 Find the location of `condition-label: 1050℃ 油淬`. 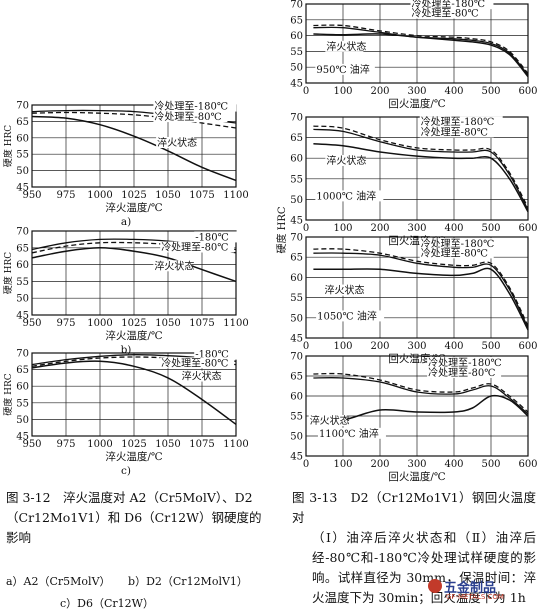

condition-label: 1050℃ 油淬 is located at coordinates (347, 315).